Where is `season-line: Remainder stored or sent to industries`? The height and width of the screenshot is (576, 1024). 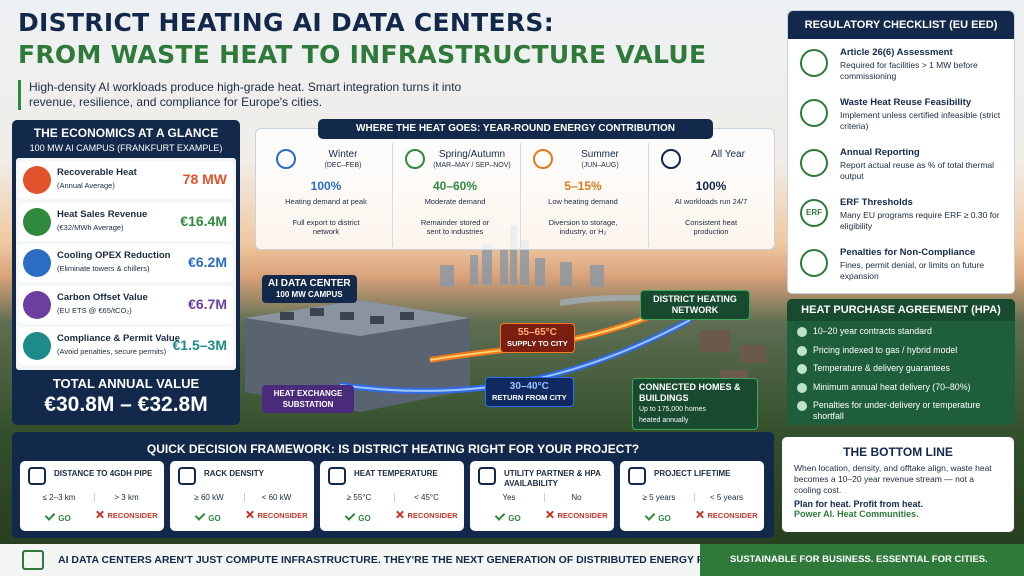
season-line: Remainder stored or sent to industries is located at coordinates (455, 227).